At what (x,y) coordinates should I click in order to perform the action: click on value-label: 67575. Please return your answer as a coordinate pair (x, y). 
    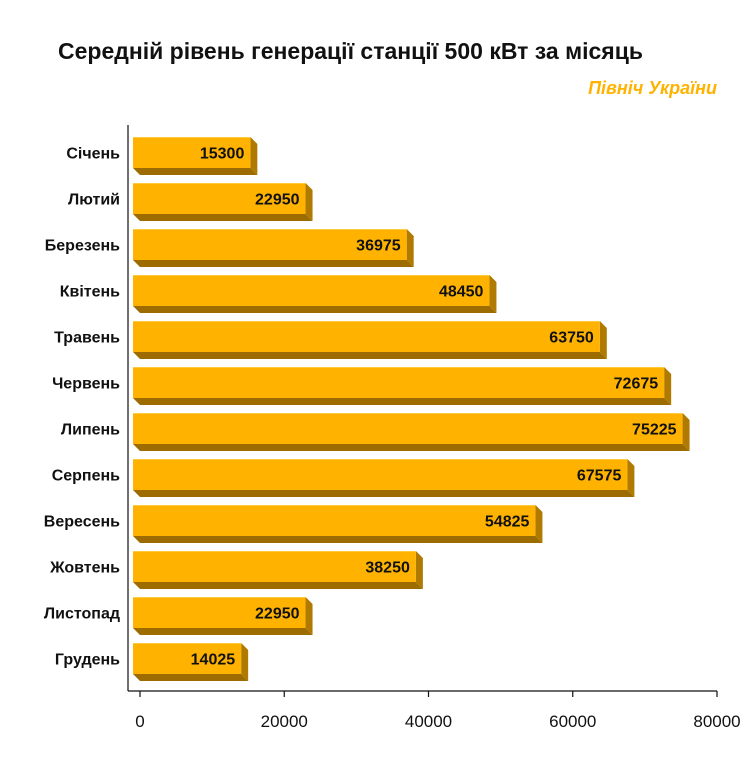
    Looking at the image, I should click on (599, 476).